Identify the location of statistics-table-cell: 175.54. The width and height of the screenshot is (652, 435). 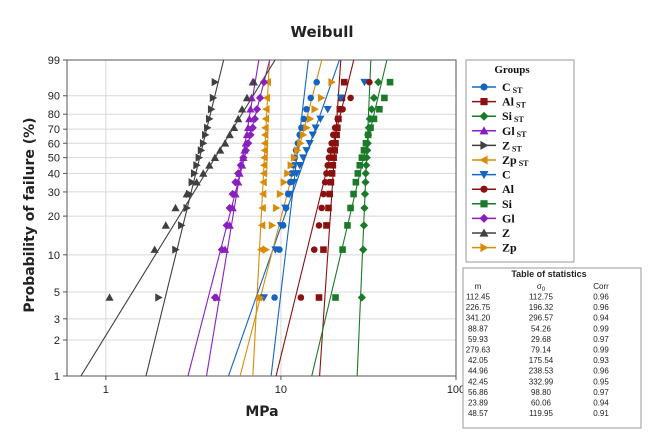
(541, 360).